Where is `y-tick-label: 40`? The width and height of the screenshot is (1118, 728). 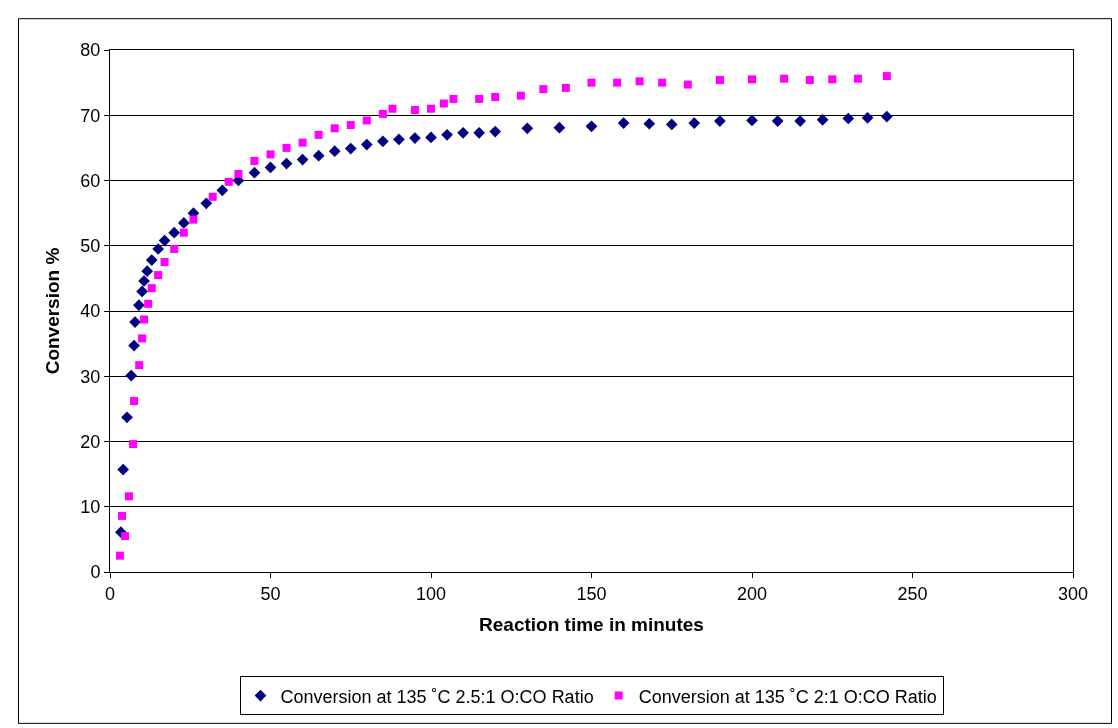 y-tick-label: 40 is located at coordinates (90, 311).